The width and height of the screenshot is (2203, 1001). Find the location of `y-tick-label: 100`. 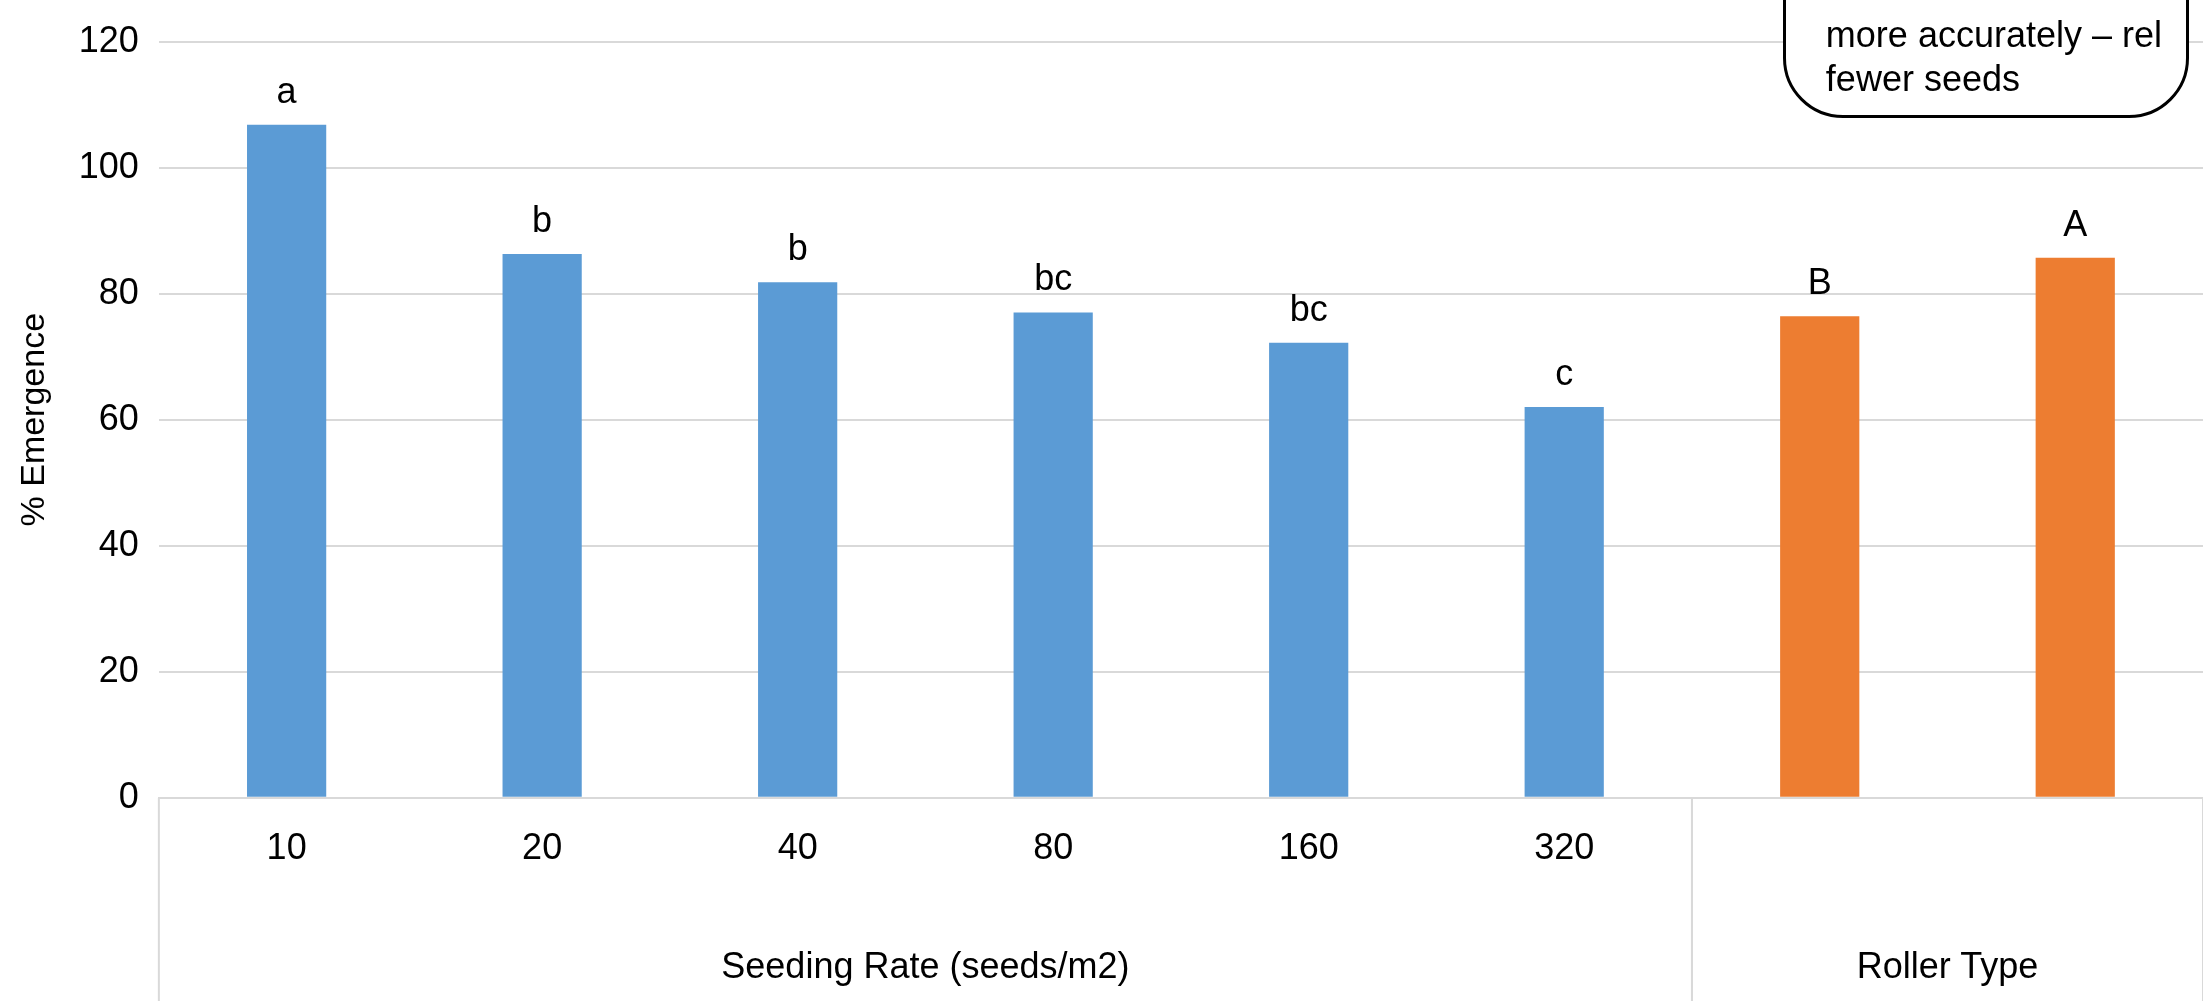

y-tick-label: 100 is located at coordinates (108, 165).